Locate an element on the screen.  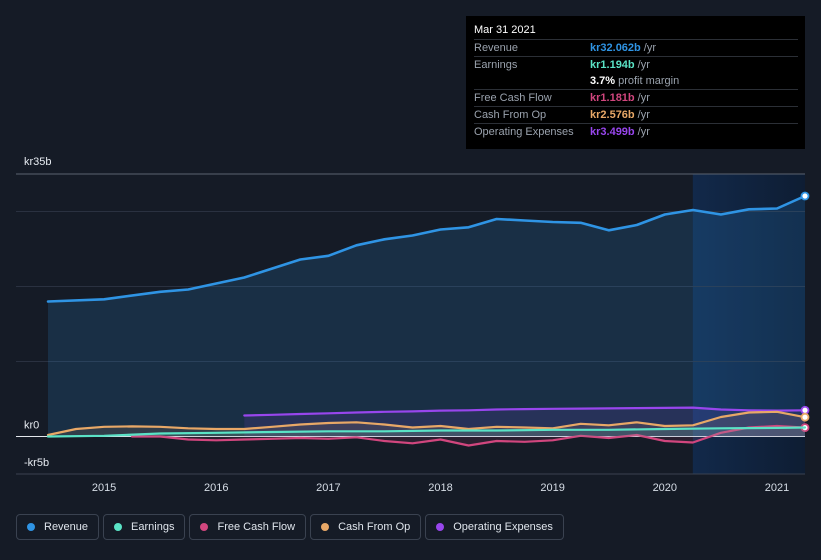
tooltip-row-label: Cash From Op is located at coordinates (510, 115).